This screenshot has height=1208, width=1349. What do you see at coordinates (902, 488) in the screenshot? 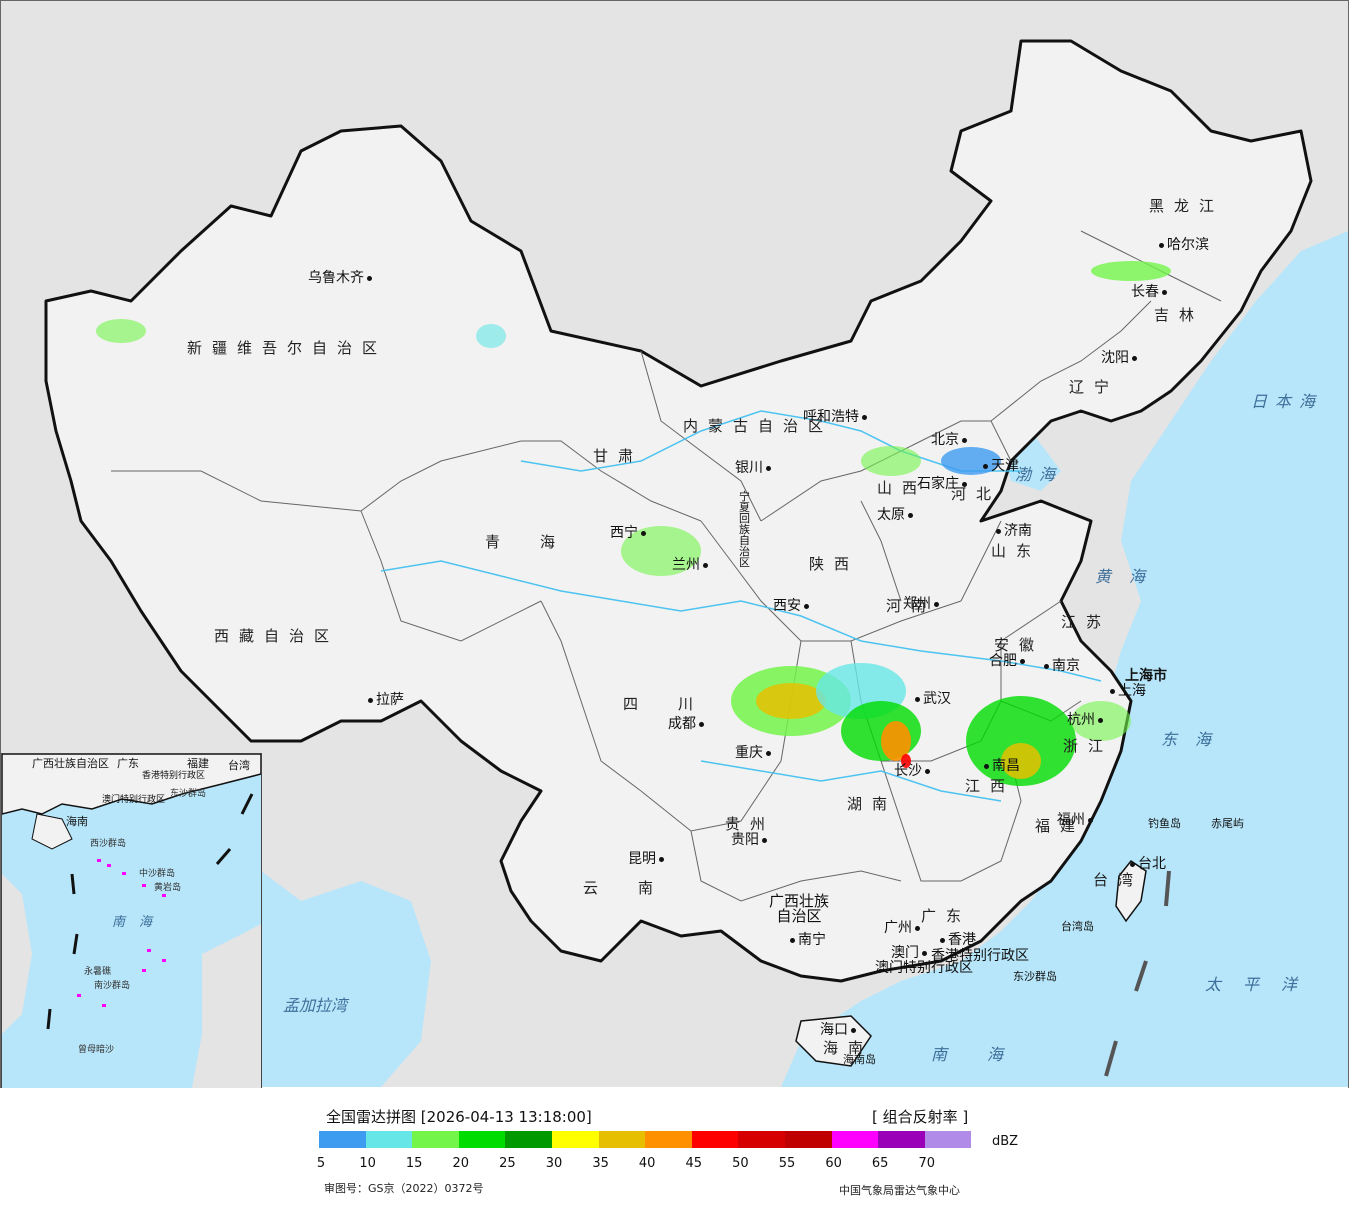
I see `label-shanxi: 山西` at bounding box center [902, 488].